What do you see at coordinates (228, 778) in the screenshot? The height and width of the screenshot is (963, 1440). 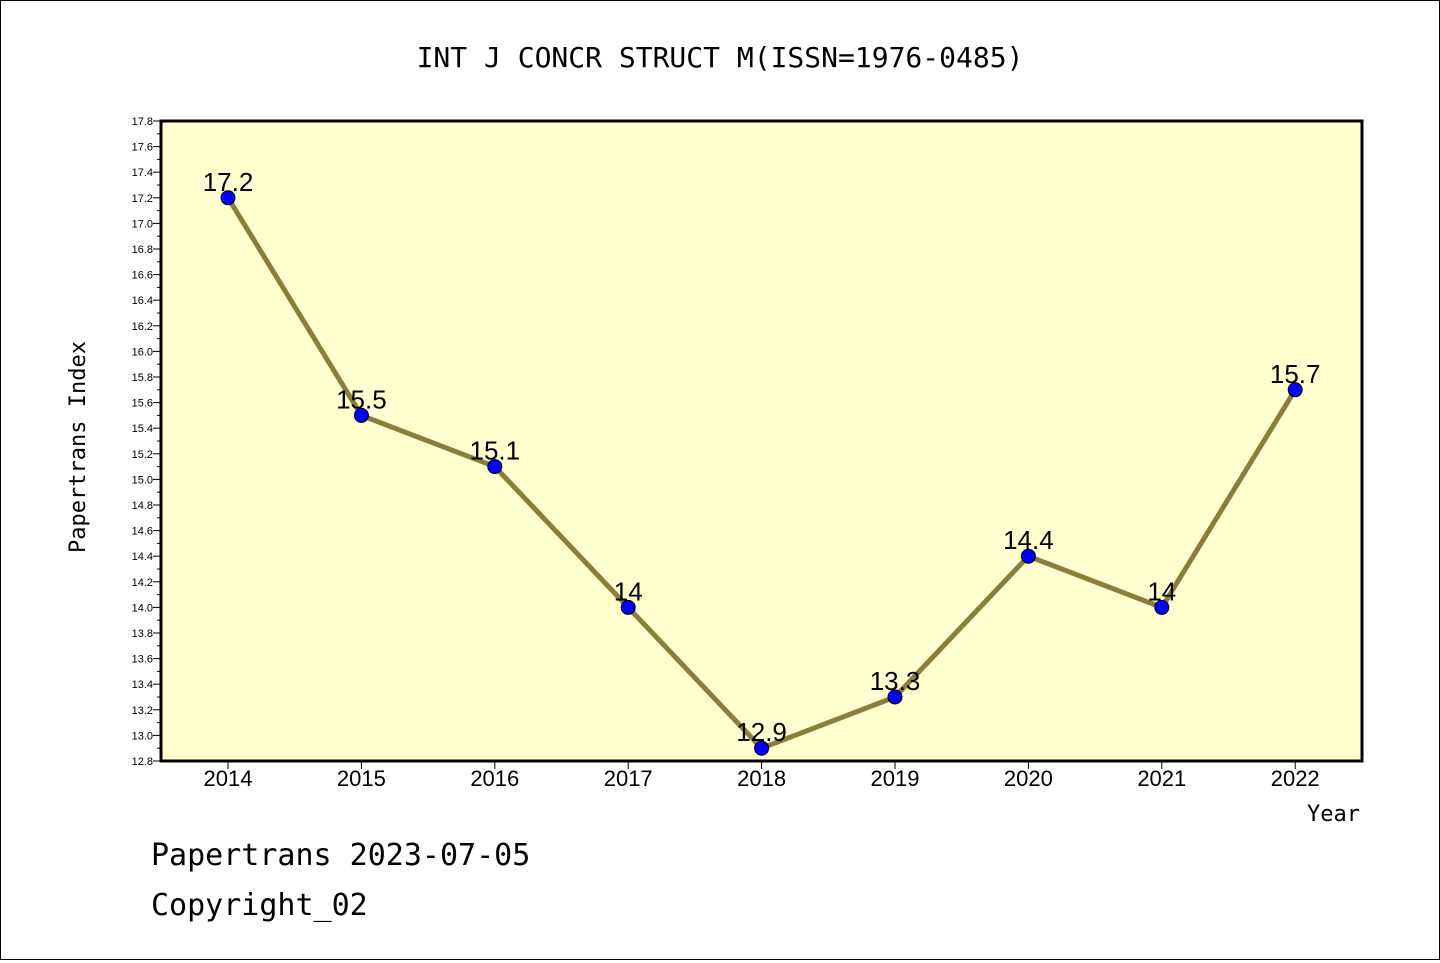 I see `x-tick-label: 2014` at bounding box center [228, 778].